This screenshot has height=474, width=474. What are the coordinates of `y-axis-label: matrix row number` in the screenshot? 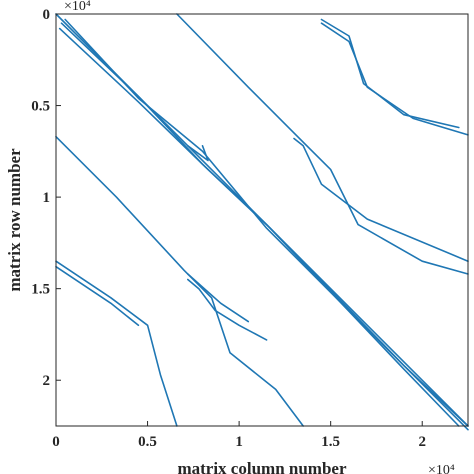 It's located at (14, 220).